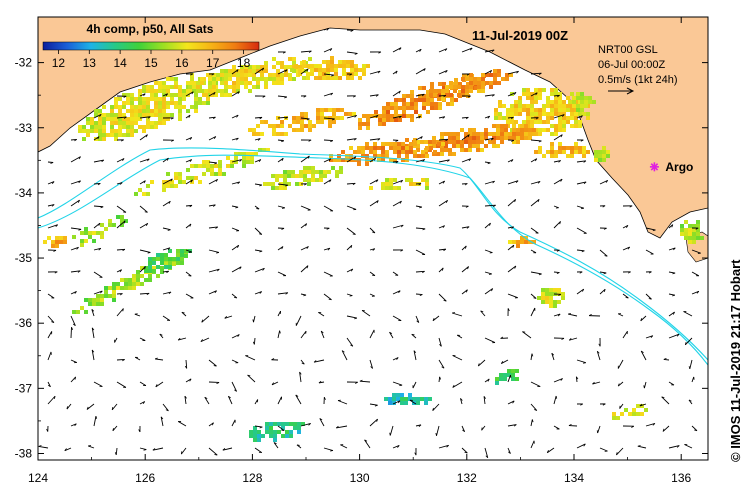 The image size is (749, 496). Describe the element at coordinates (24, 128) in the screenshot. I see `y-tick-label: -33` at that location.